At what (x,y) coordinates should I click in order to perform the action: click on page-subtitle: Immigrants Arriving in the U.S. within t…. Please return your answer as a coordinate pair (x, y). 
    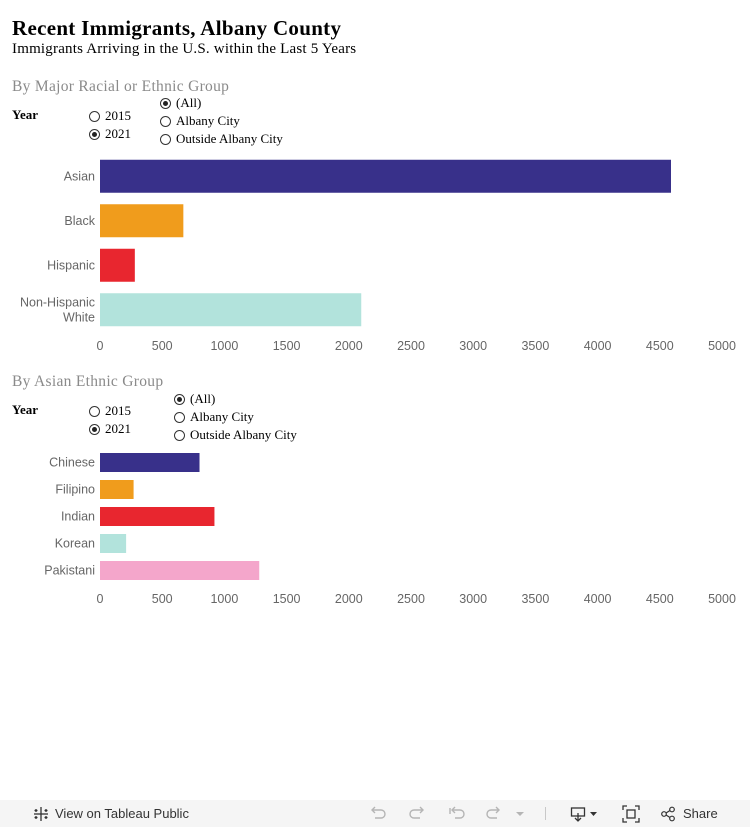
    Looking at the image, I should click on (184, 49).